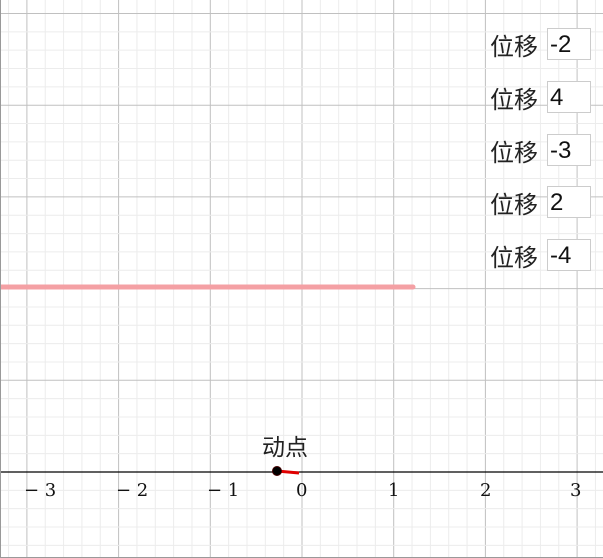  I want to click on displacement-input-3: -3, so click(569, 150).